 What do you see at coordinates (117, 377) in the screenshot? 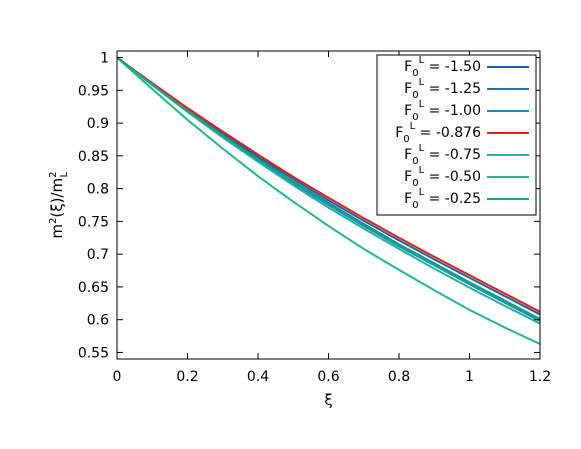
I see `x-tick-label: 0` at bounding box center [117, 377].